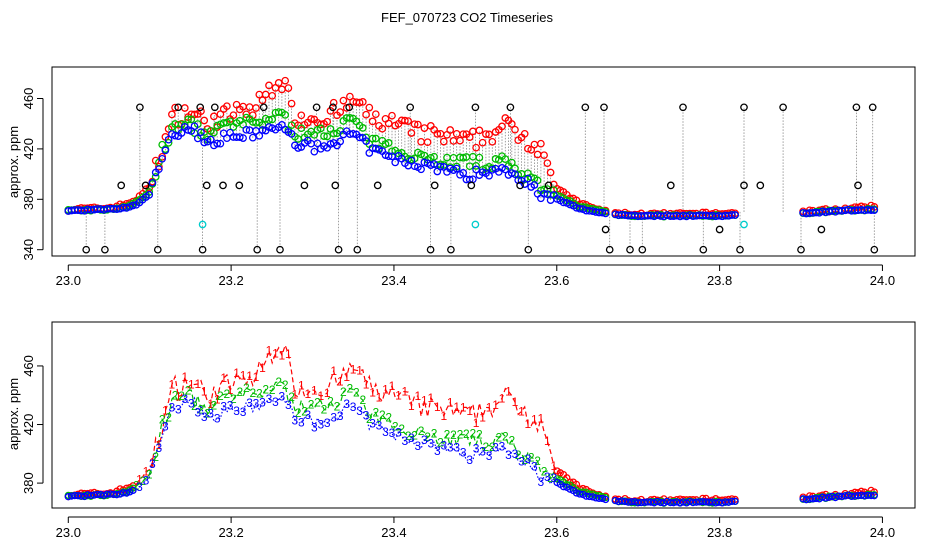 This screenshot has width=936, height=540. What do you see at coordinates (556, 280) in the screenshot?
I see `x-tick-label: 23.6` at bounding box center [556, 280].